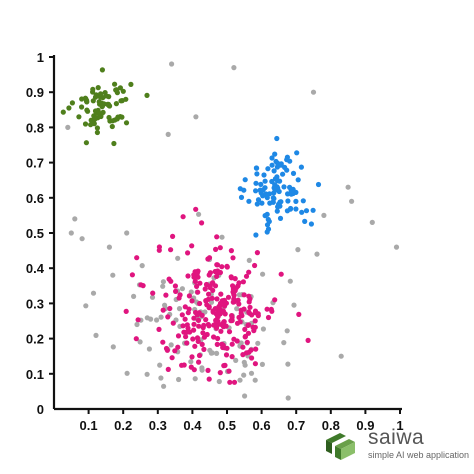 The width and height of the screenshot is (474, 474). I want to click on x-tick-label: 0.7, so click(296, 425).